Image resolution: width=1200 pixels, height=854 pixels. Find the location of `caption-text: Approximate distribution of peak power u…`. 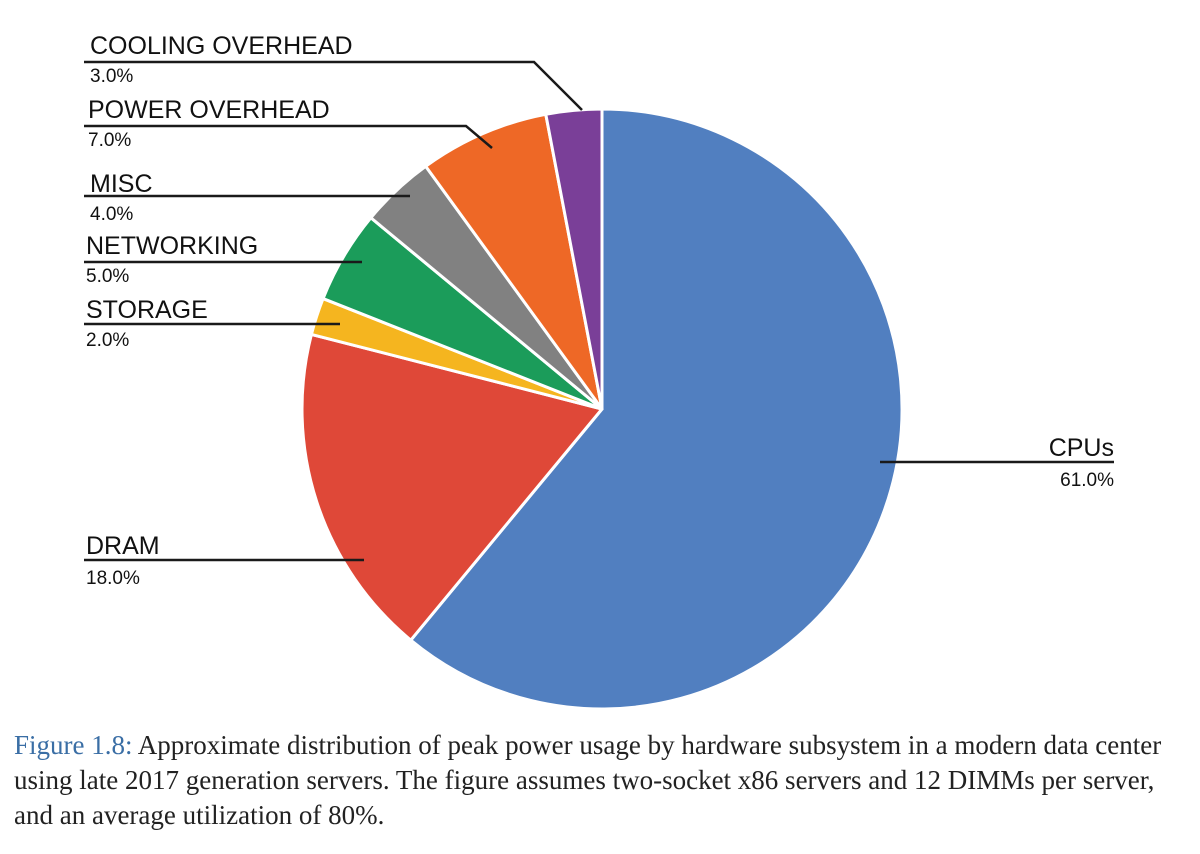

caption-text: Approximate distribution of peak power u… is located at coordinates (588, 780).